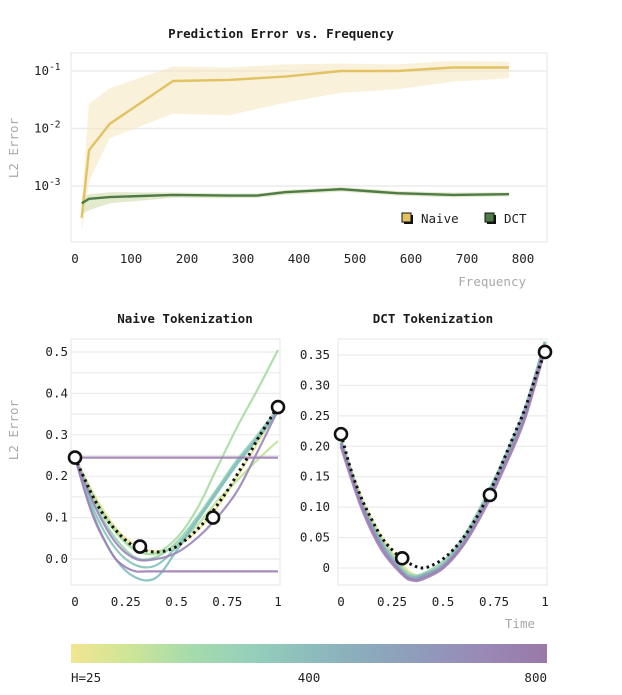 The height and width of the screenshot is (695, 622). Describe the element at coordinates (315, 384) in the screenshot. I see `y-tick-label: 0.30` at that location.